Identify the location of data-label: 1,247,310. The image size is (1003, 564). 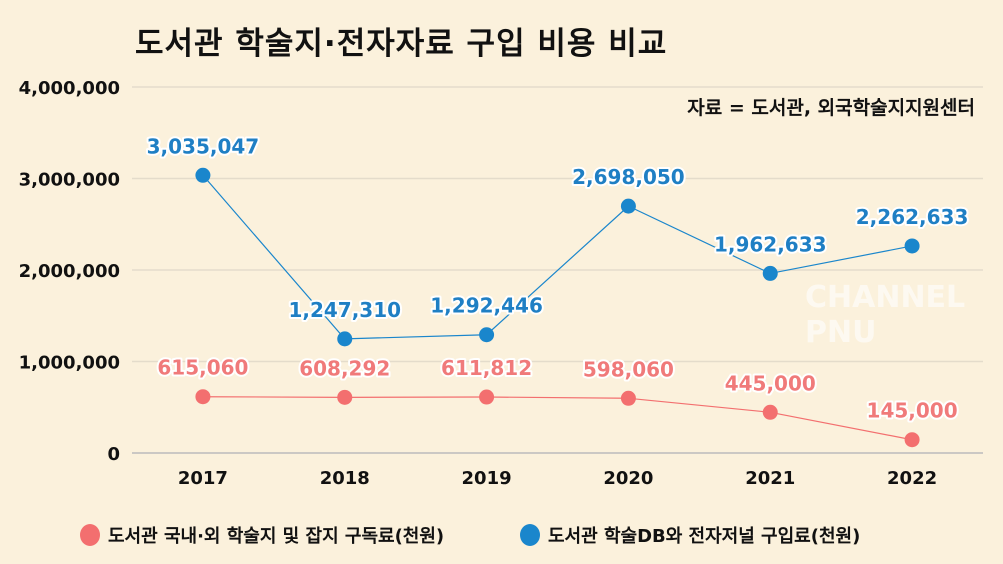
(344, 310).